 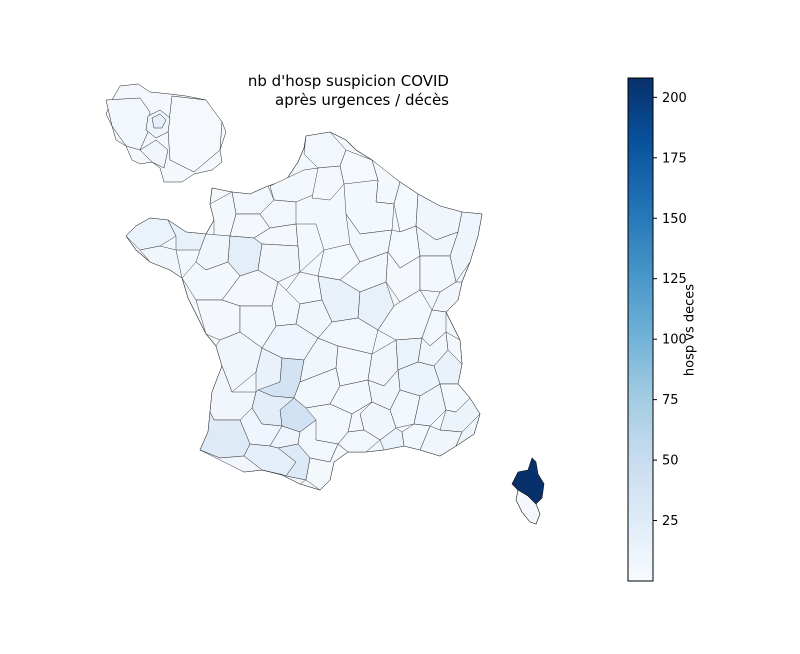 I want to click on idf-south, so click(x=154, y=154).